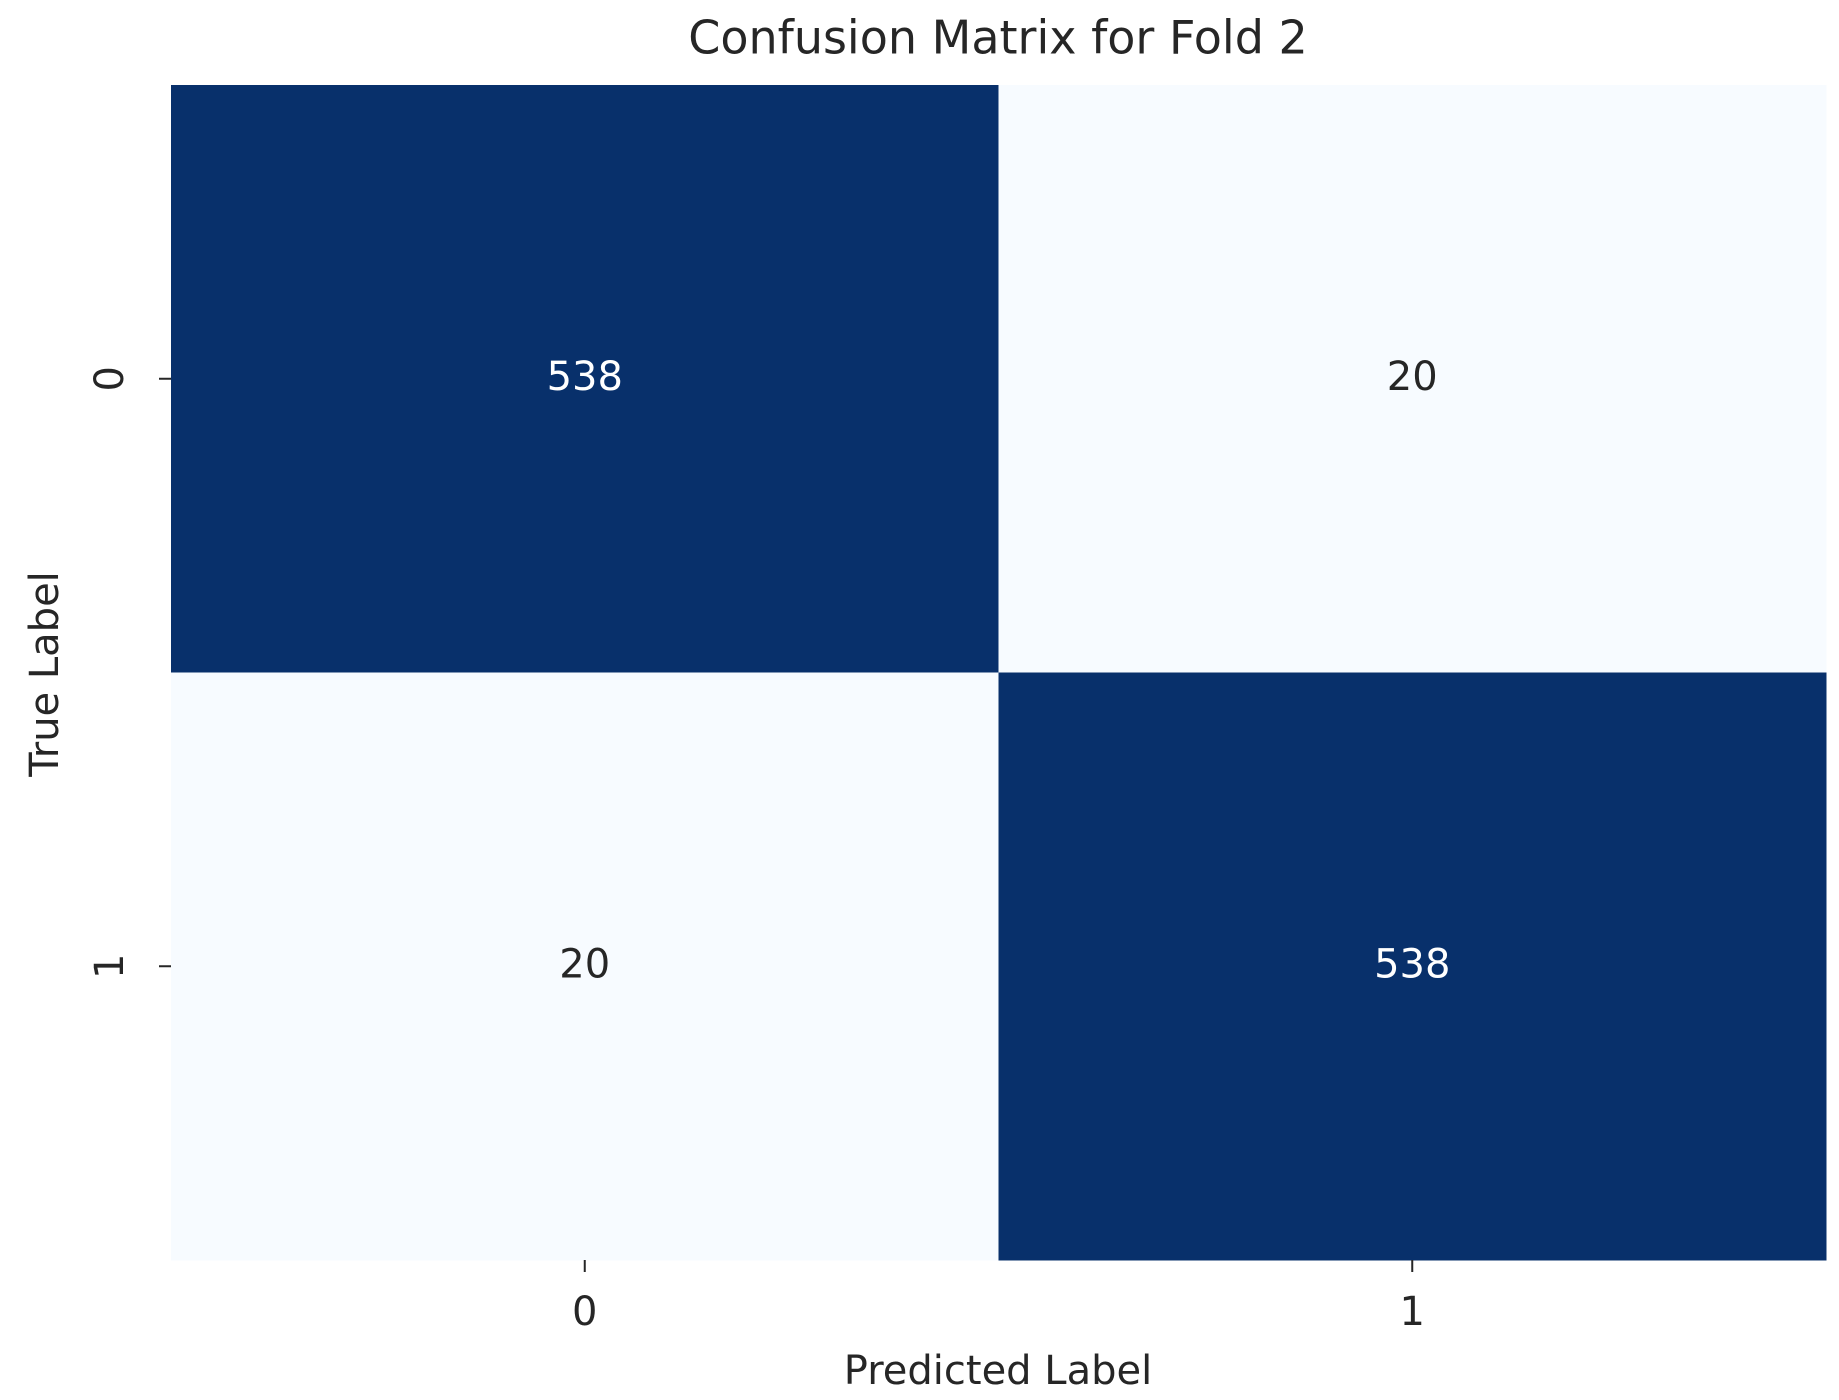 The image size is (1839, 1400). I want to click on x-tick-label: 0, so click(584, 1312).